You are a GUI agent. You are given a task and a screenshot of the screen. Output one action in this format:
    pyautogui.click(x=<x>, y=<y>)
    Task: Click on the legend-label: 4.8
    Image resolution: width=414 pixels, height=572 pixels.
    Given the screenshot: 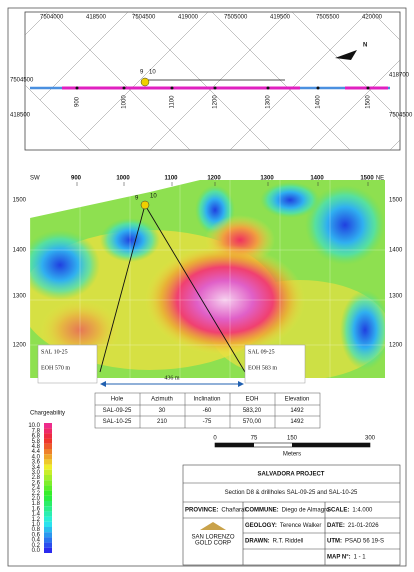 What is the action you would take?
    pyautogui.click(x=36, y=447)
    